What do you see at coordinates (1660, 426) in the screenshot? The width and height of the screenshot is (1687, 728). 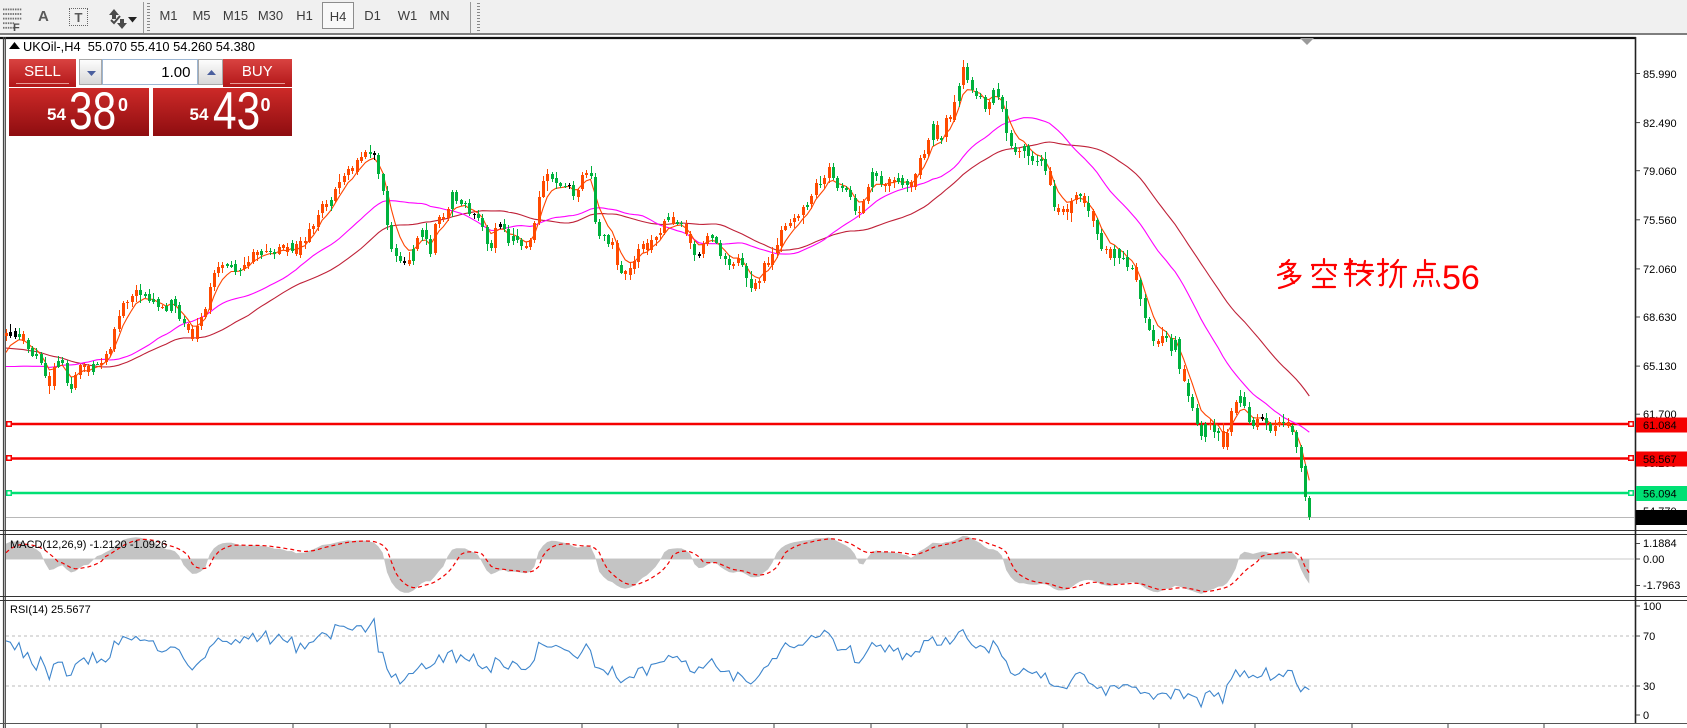 I see `svg-text: 61.084` at bounding box center [1660, 426].